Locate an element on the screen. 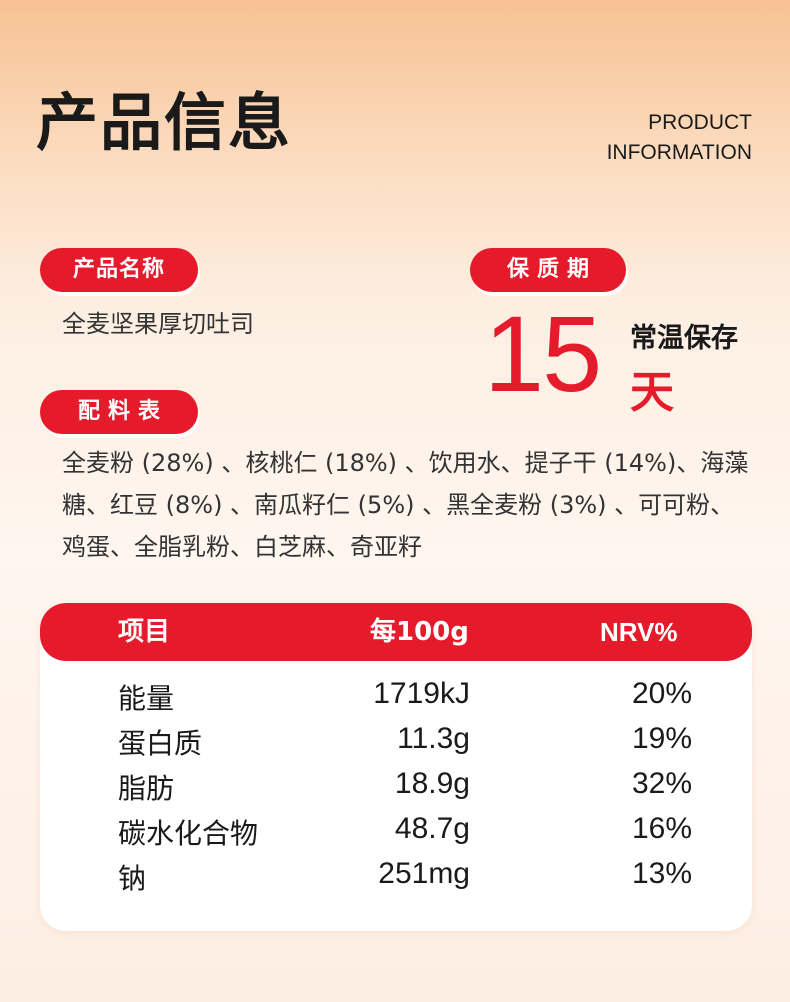 This screenshot has width=790, height=1002. table-row: 钠 251mg 13% is located at coordinates (396, 875).